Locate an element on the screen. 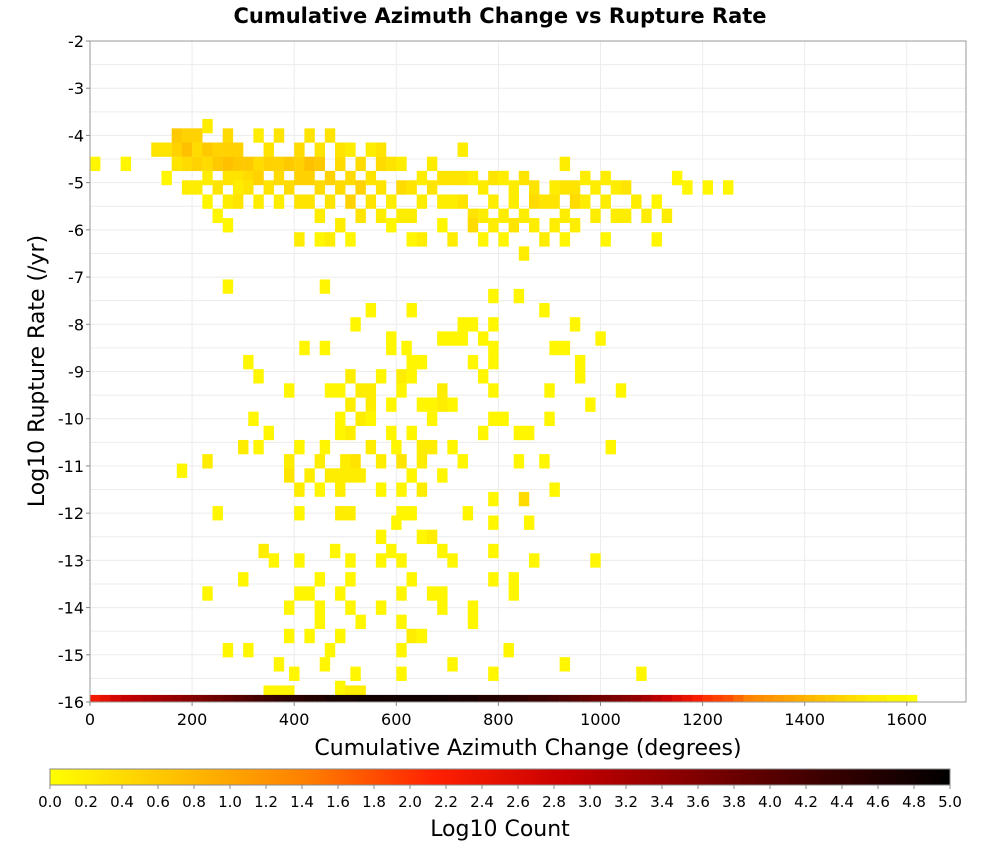 The width and height of the screenshot is (1000, 850). colorbar-tick-label: 0.2 is located at coordinates (86, 802).